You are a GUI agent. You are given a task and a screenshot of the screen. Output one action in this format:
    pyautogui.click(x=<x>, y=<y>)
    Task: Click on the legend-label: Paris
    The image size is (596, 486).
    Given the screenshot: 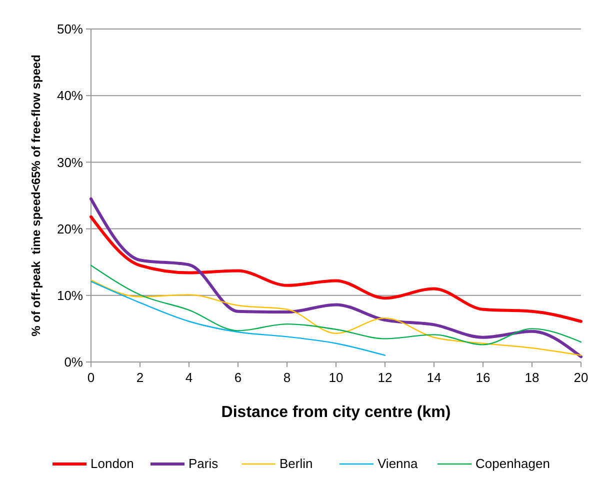 What is the action you would take?
    pyautogui.click(x=203, y=463)
    